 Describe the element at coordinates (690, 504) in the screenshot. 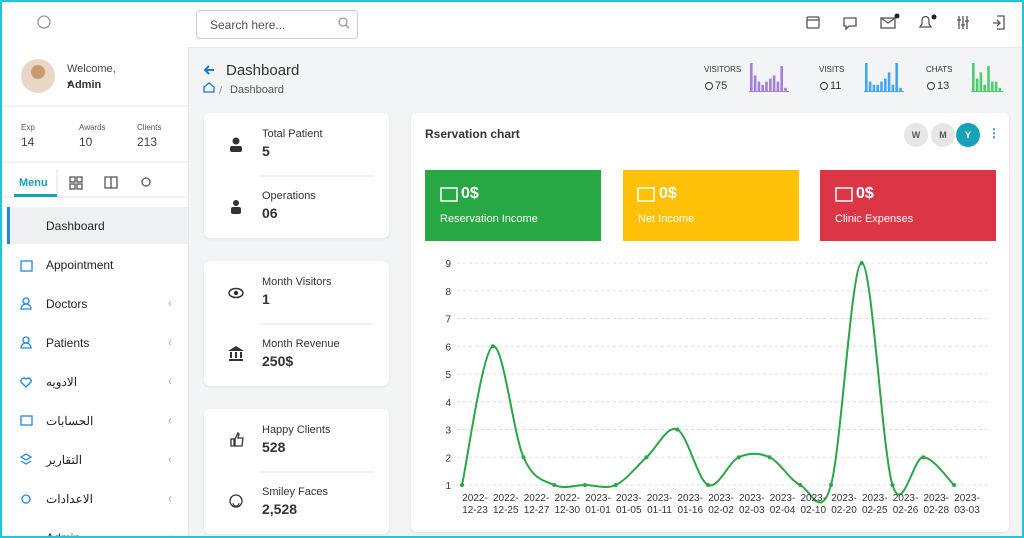

I see `x-tick-label: 2023-01-16` at that location.